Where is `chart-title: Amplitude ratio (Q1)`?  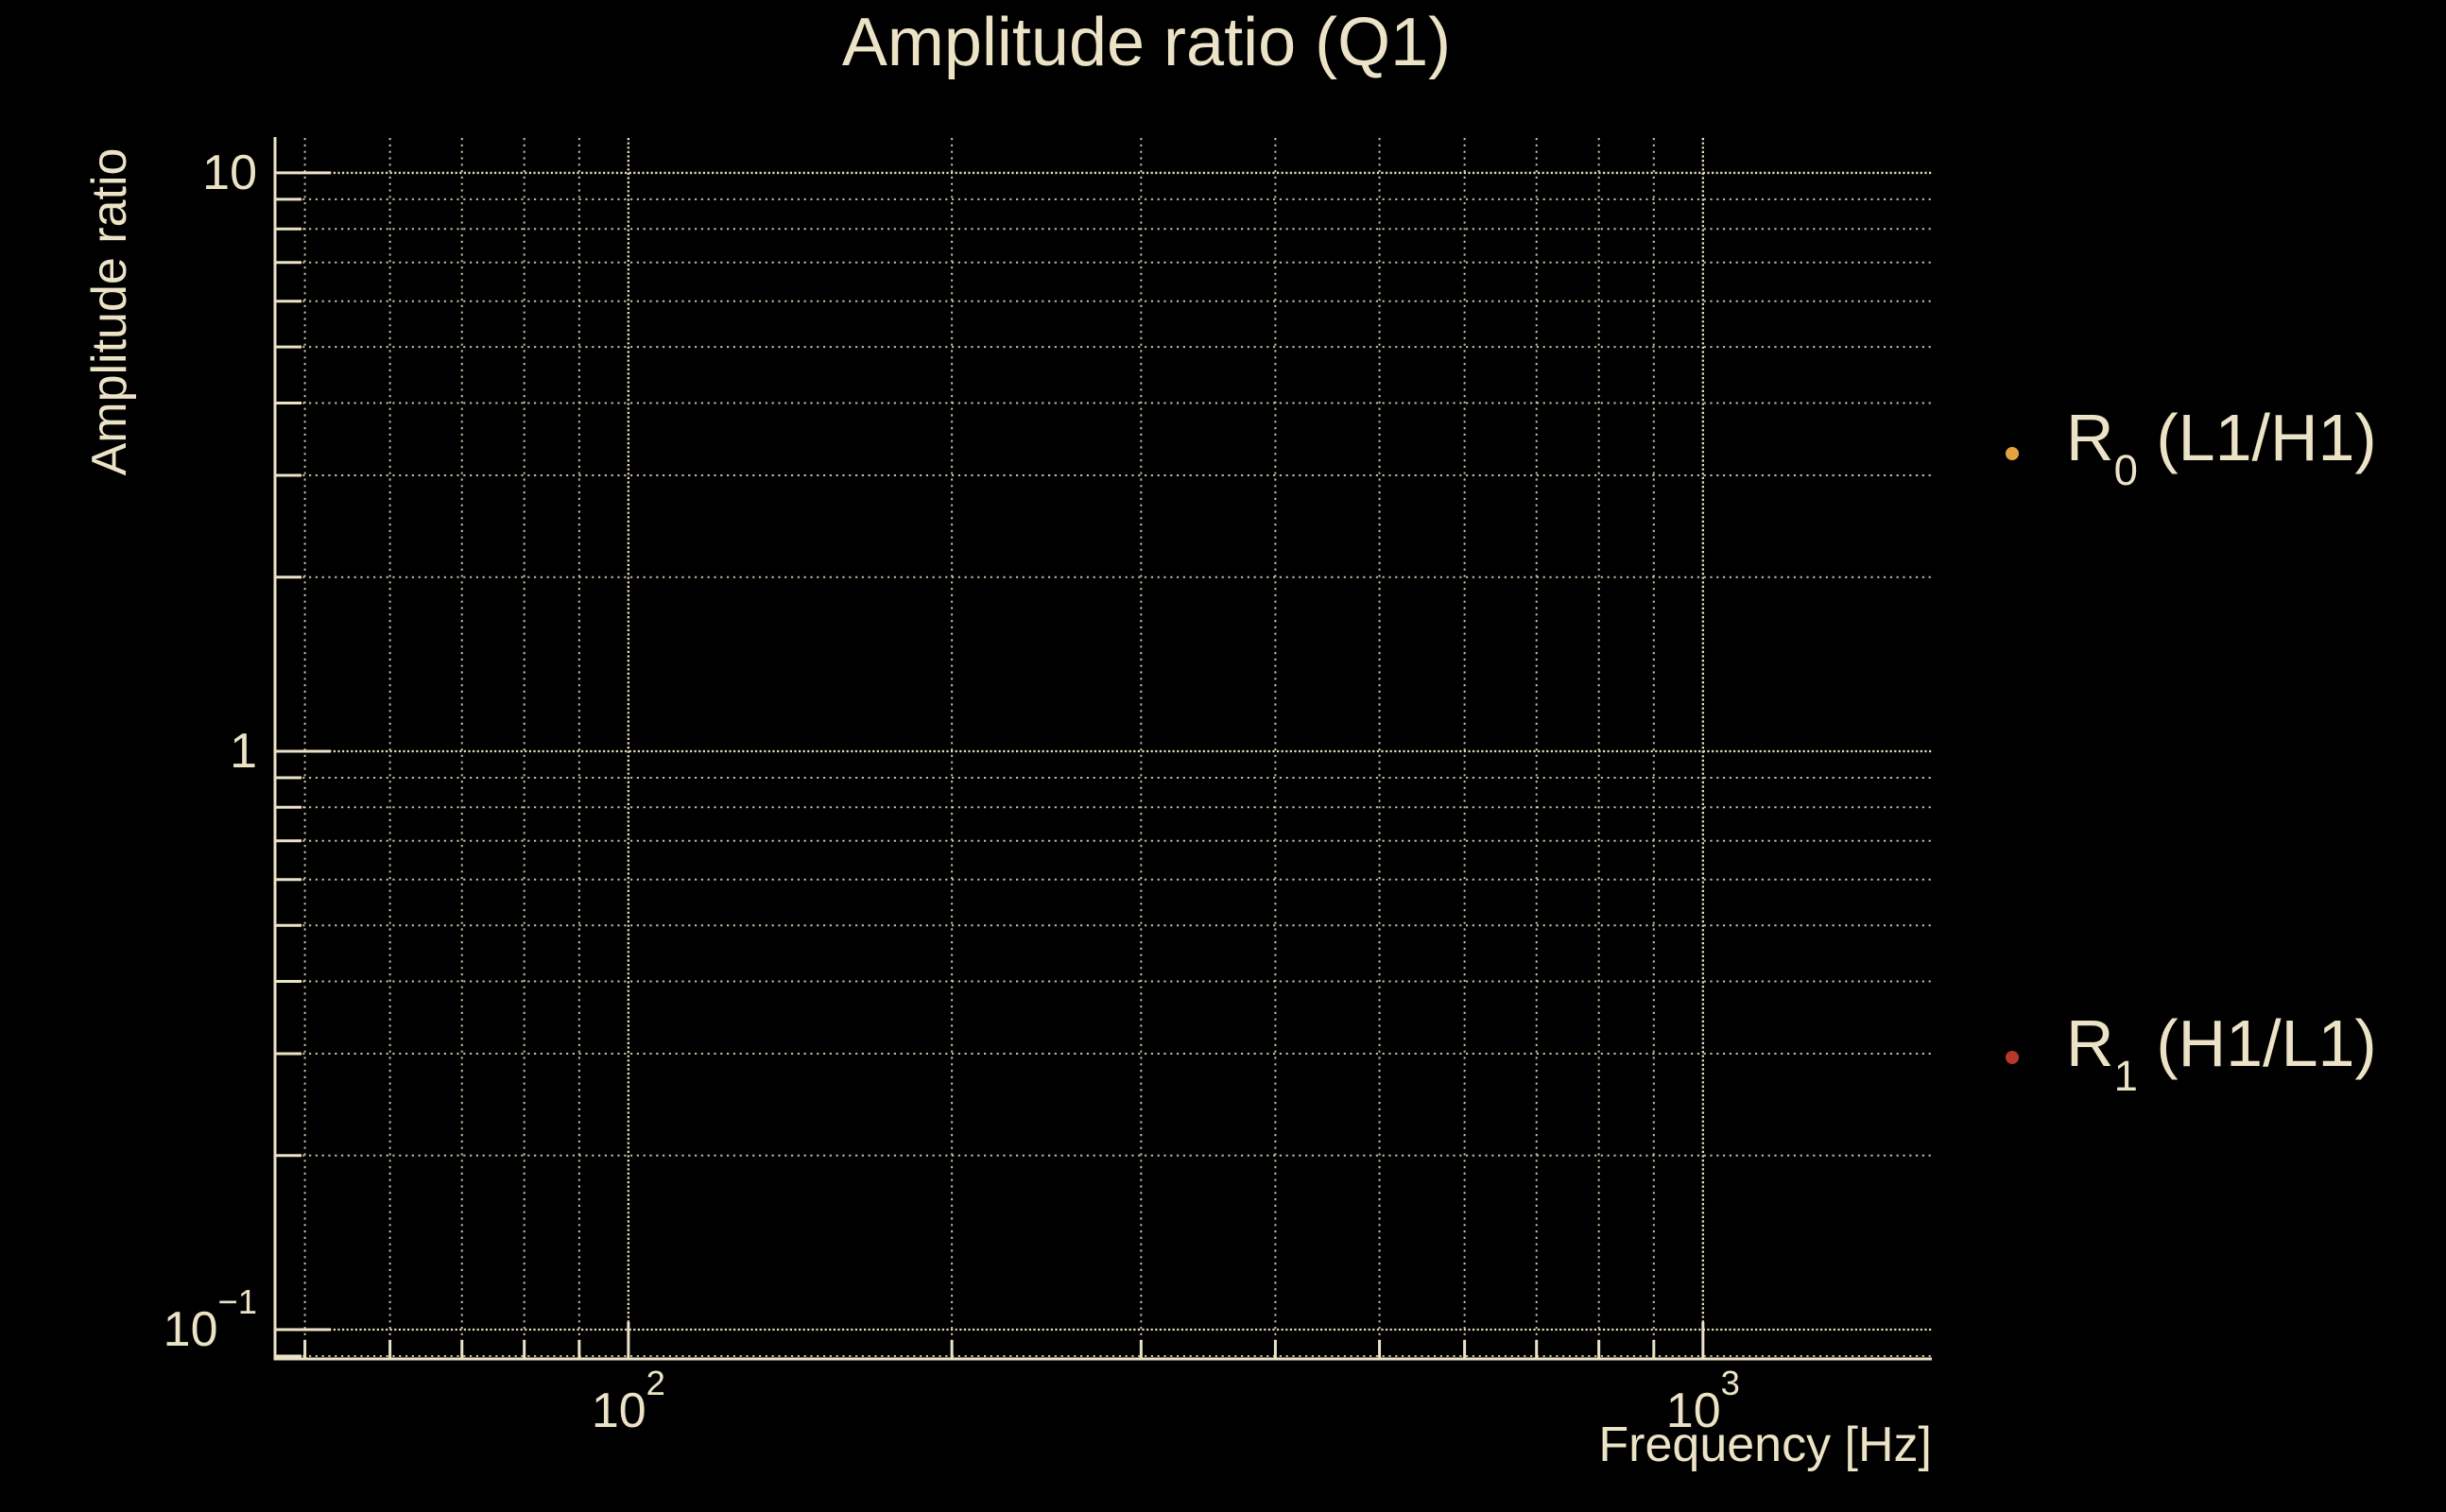 chart-title: Amplitude ratio (Q1) is located at coordinates (1146, 42).